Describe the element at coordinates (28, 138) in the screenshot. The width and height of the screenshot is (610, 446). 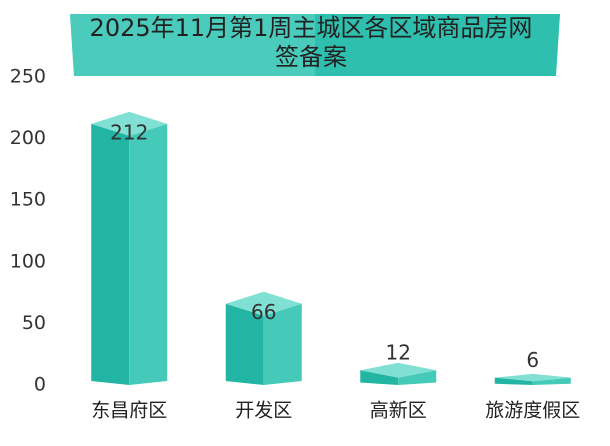
I see `y-tick-label: 200` at that location.